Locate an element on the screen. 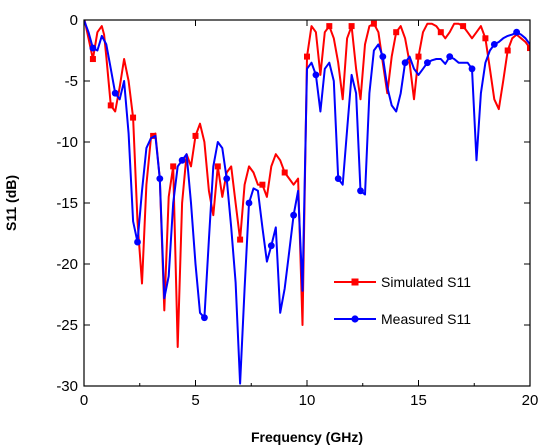 This screenshot has height=448, width=545. legend-marker-measured is located at coordinates (354, 318).